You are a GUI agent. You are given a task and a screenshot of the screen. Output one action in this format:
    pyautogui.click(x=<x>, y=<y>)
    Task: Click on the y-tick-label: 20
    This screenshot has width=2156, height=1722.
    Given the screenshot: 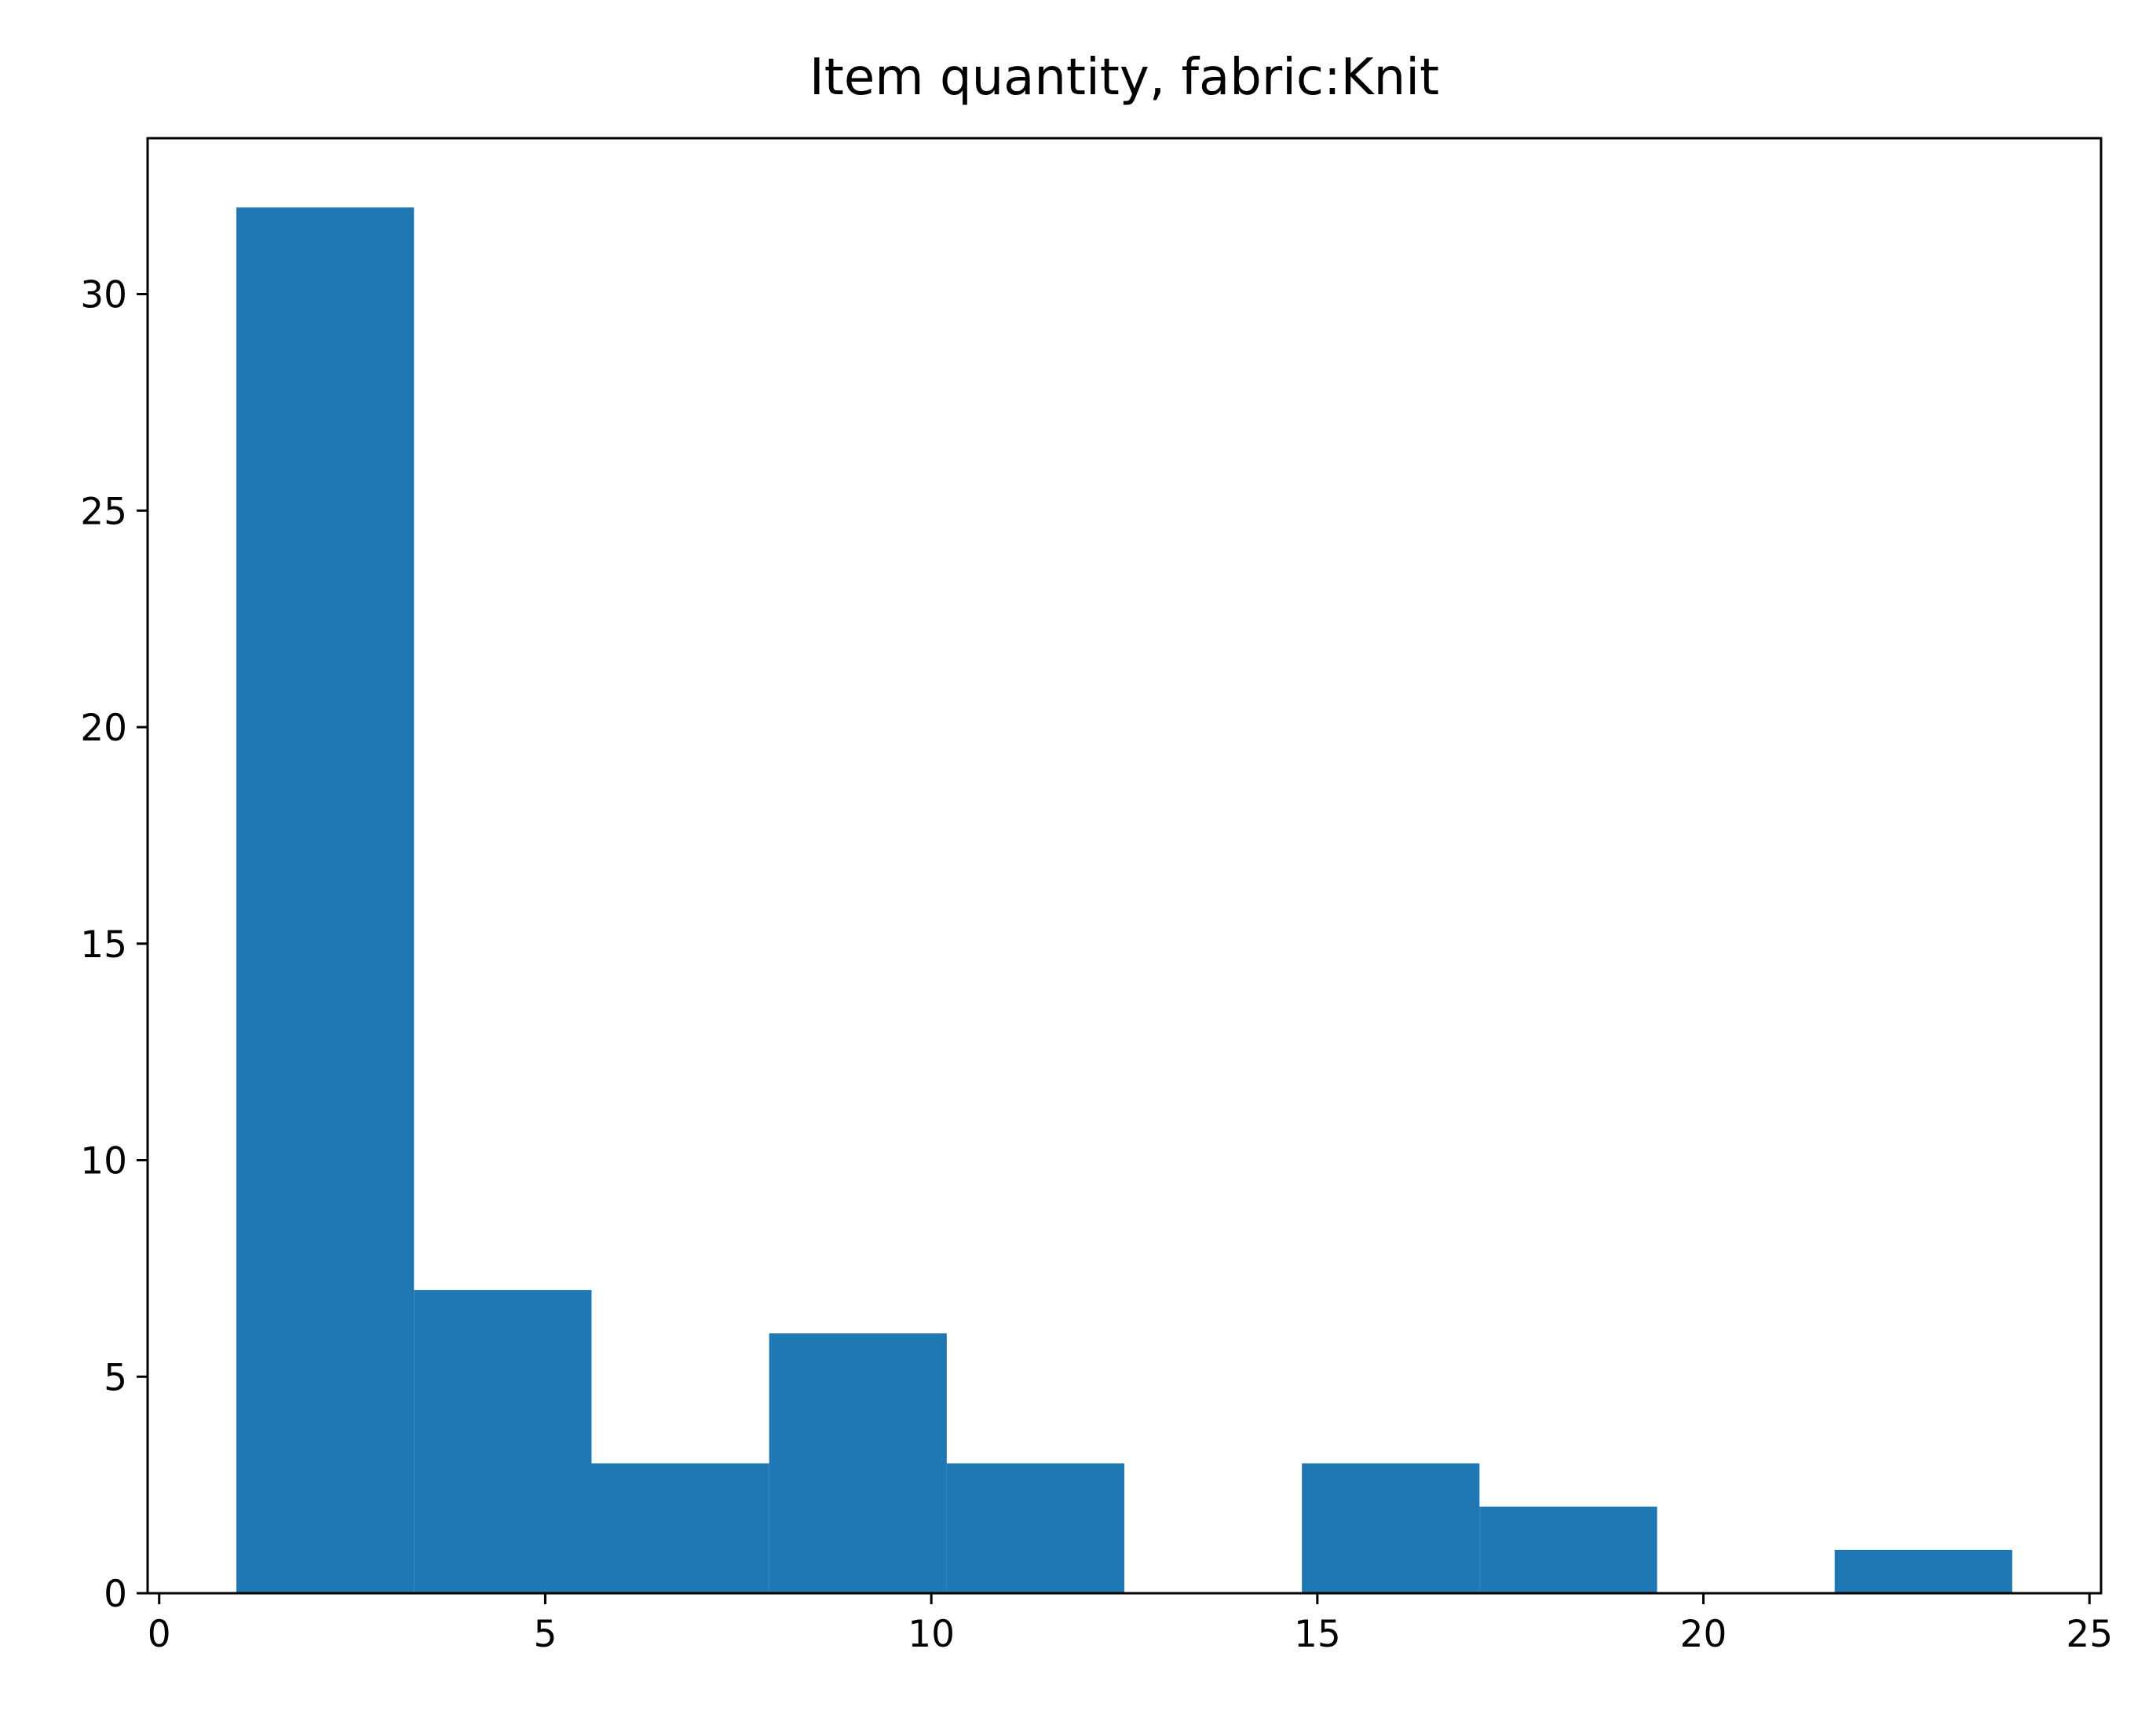 What is the action you would take?
    pyautogui.click(x=103, y=729)
    